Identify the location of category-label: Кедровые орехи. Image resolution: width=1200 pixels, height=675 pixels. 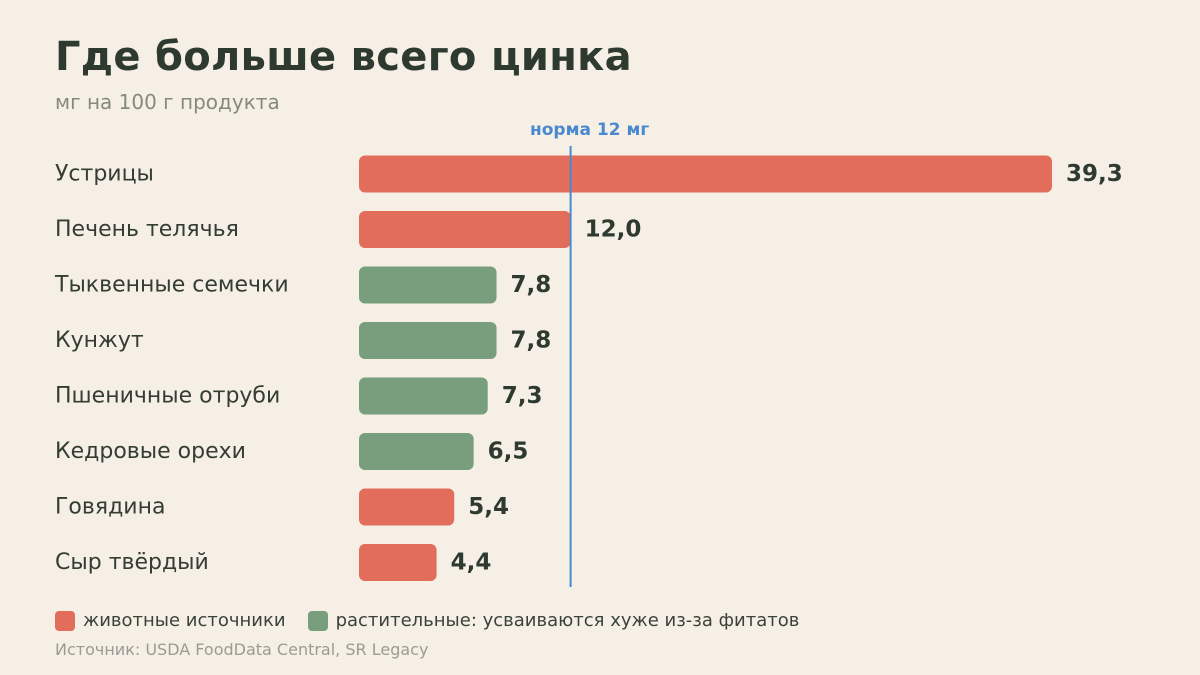
(150, 451).